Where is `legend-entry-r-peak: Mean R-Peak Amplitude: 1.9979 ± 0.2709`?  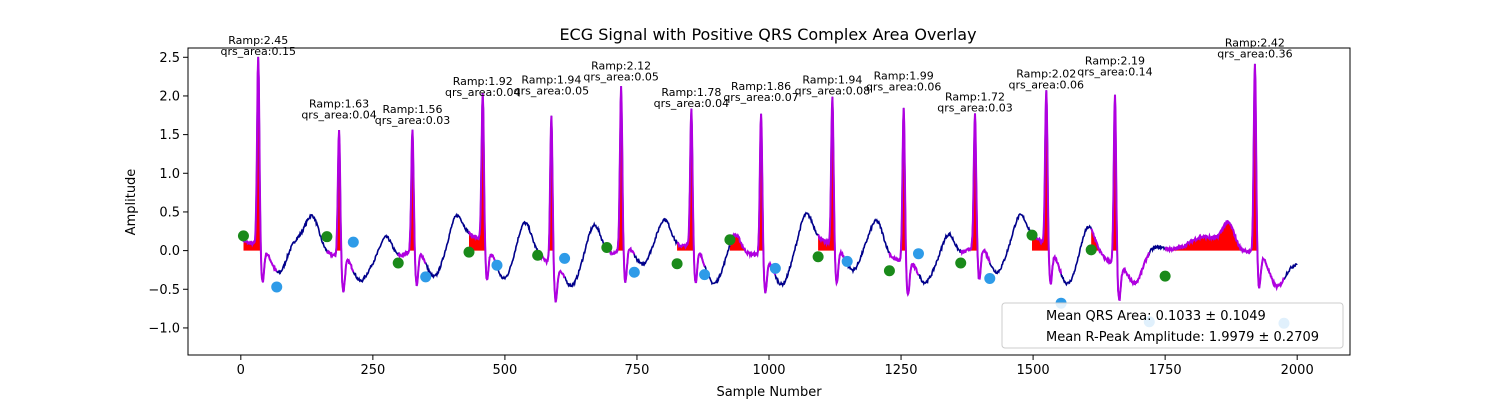 legend-entry-r-peak: Mean R-Peak Amplitude: 1.9979 ± 0.2709 is located at coordinates (1182, 337).